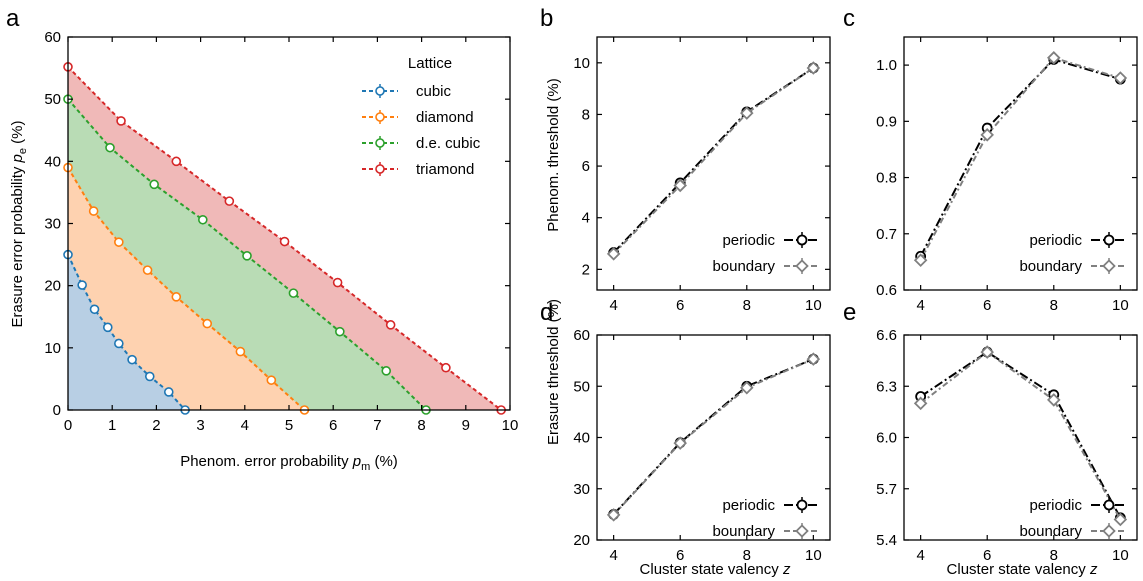 The height and width of the screenshot is (581, 1143). I want to click on panel-letter-b: b, so click(546, 18).